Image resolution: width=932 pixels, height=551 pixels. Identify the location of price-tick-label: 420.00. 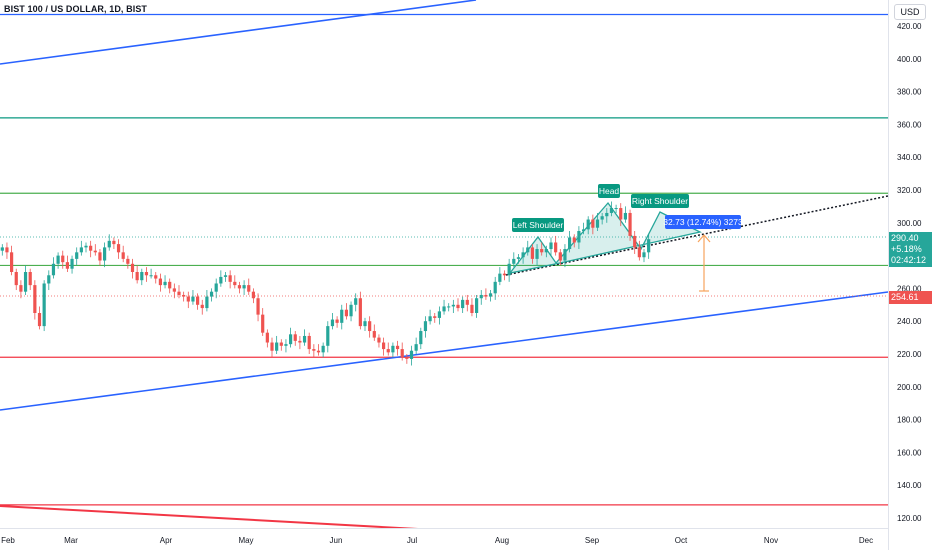
(909, 26).